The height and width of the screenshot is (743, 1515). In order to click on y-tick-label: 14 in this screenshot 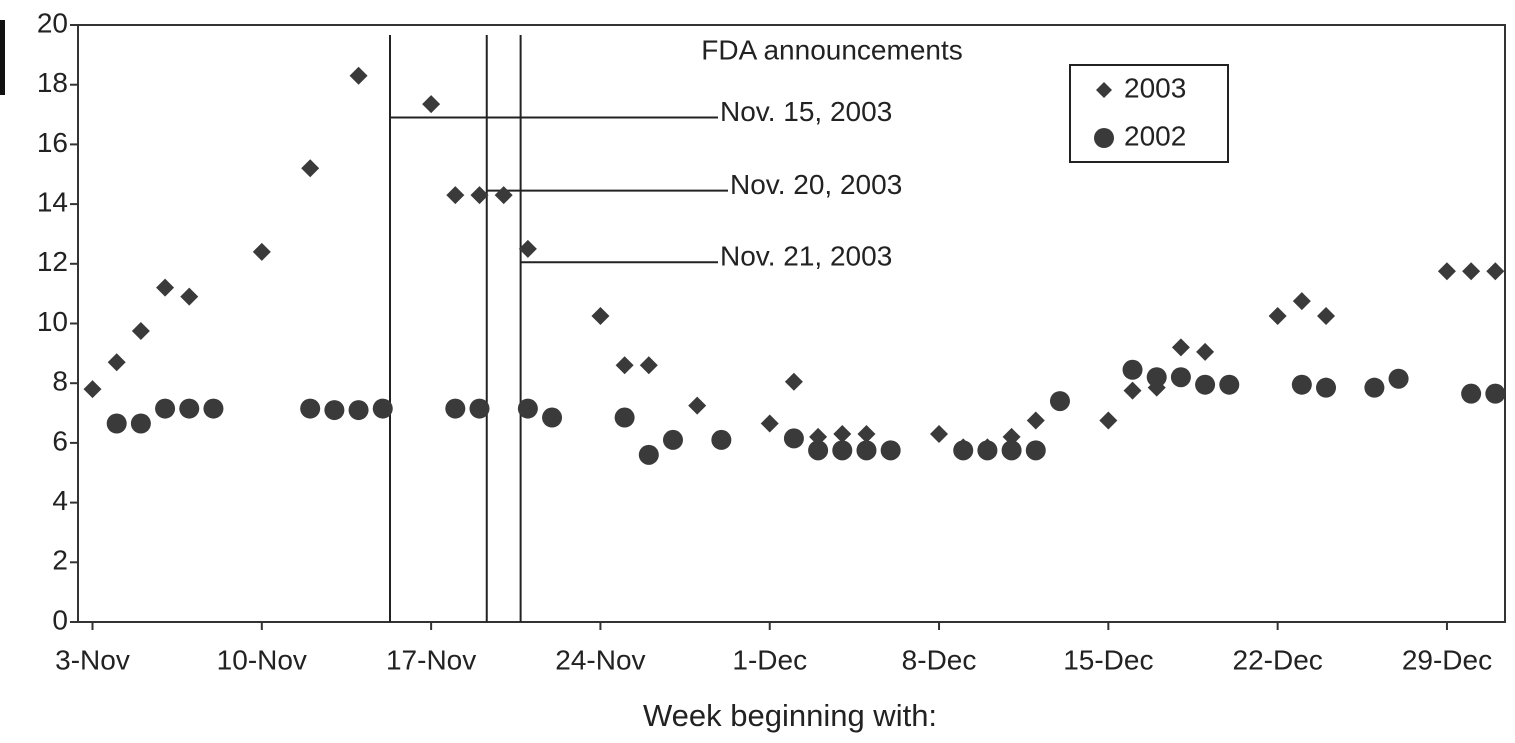, I will do `click(52, 201)`.